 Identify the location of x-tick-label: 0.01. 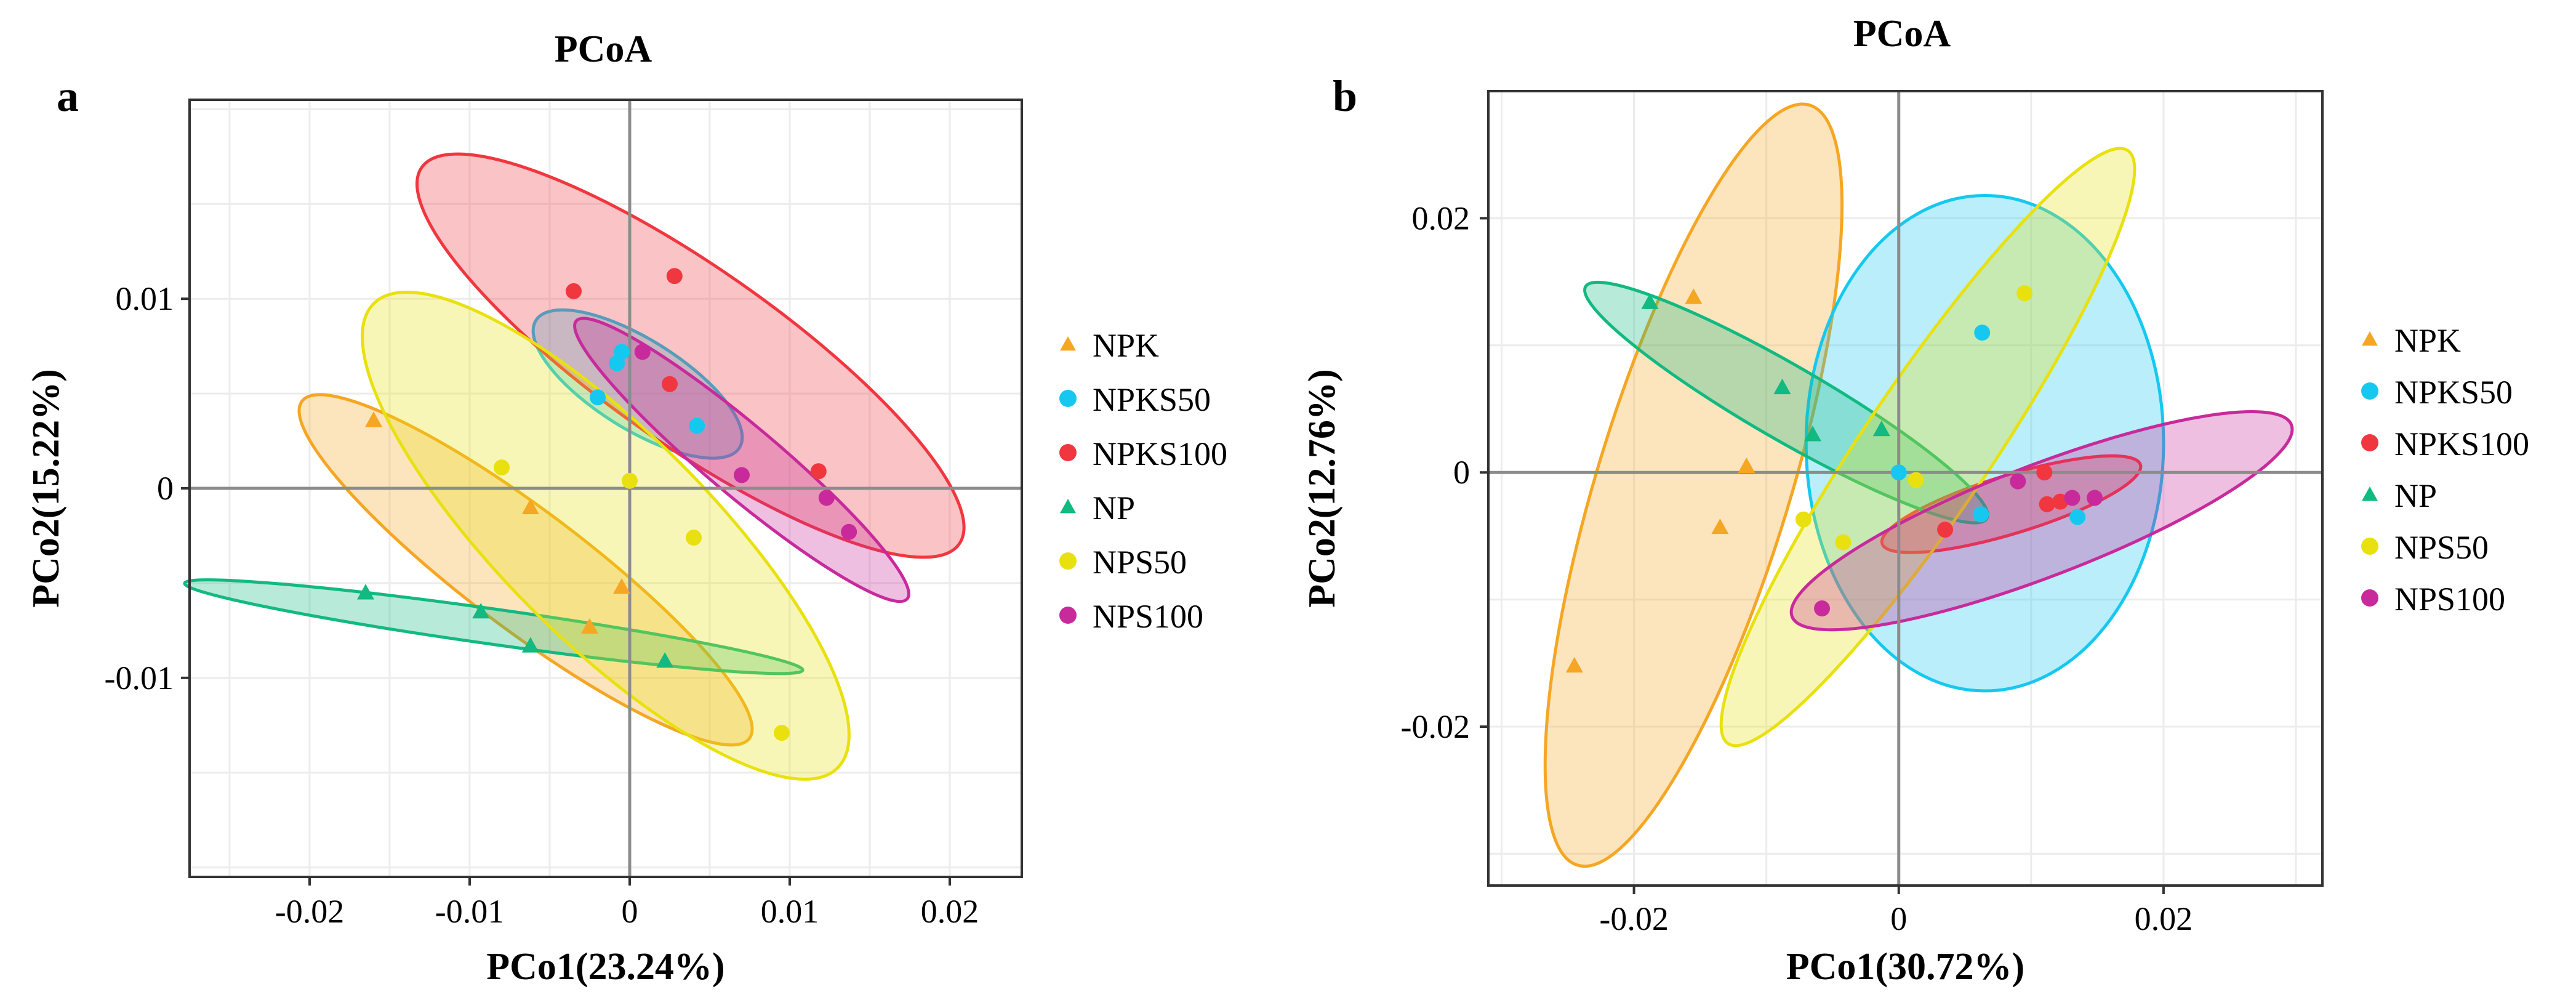
(790, 911).